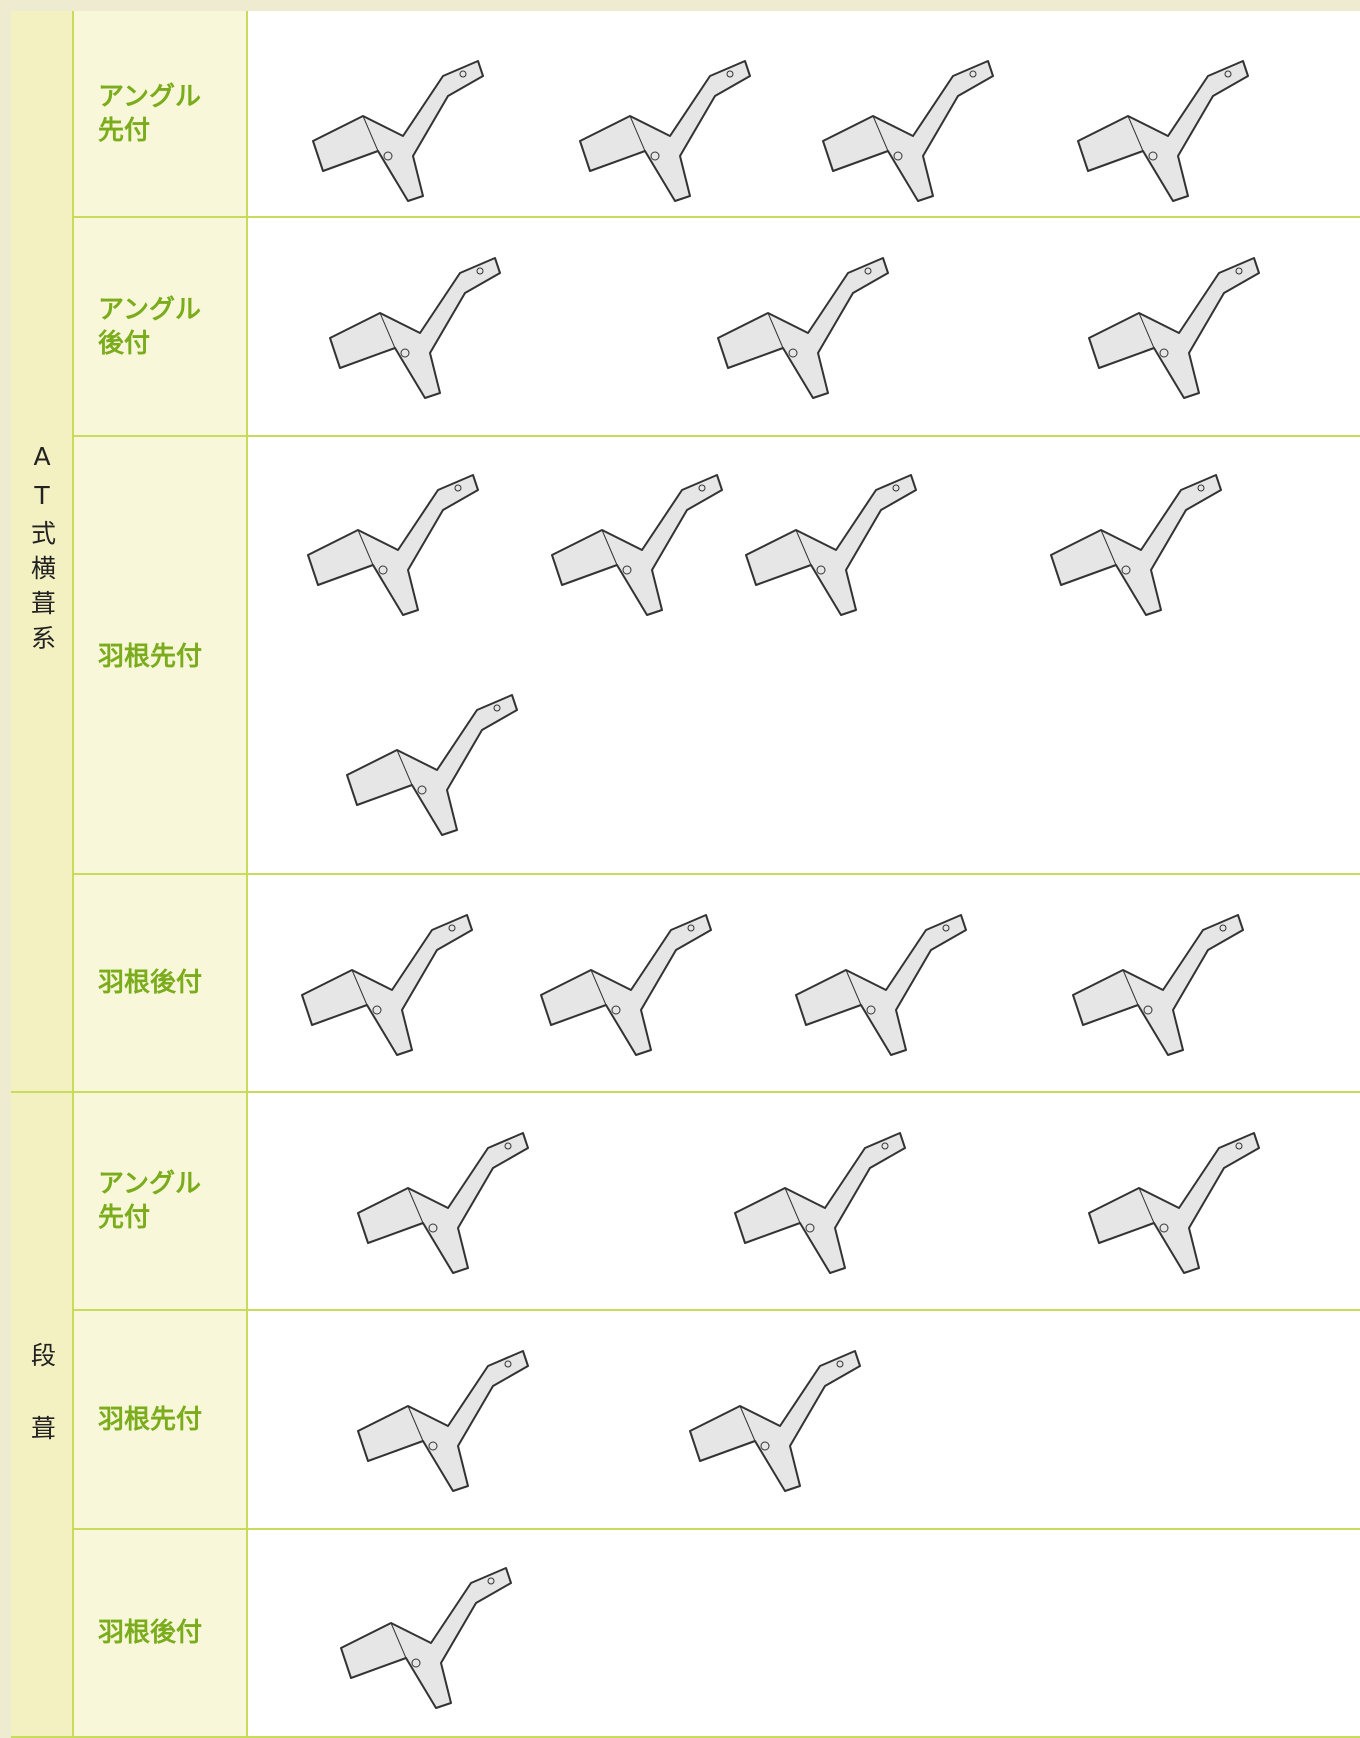  What do you see at coordinates (149, 326) in the screenshot?
I see `row-label-text: アングル後付` at bounding box center [149, 326].